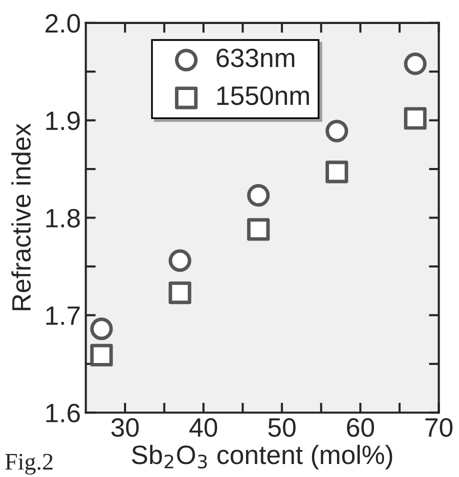 This screenshot has width=459, height=477. Describe the element at coordinates (255, 58) in the screenshot. I see `legend-label: 633nm` at that location.